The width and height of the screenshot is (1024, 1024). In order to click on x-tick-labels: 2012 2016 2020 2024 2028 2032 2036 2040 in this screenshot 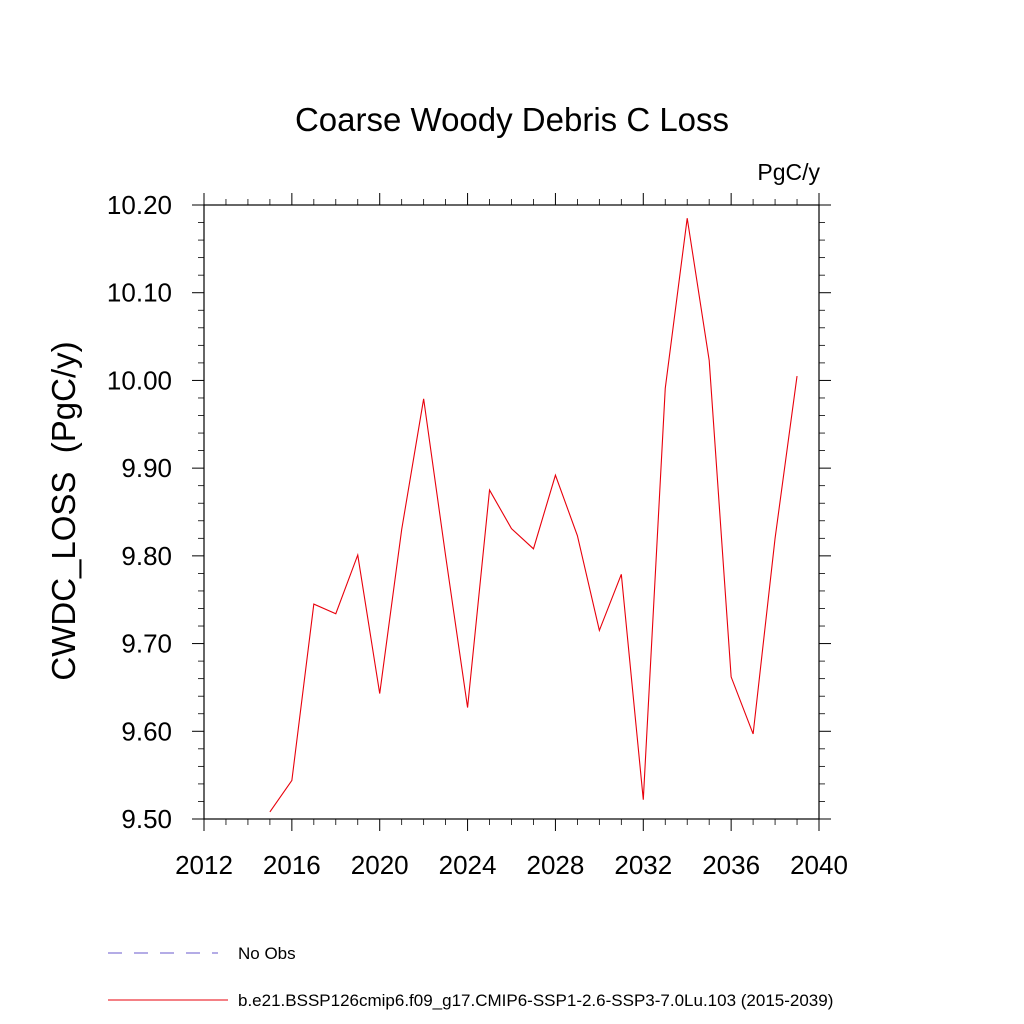, I will do `click(511, 865)`.